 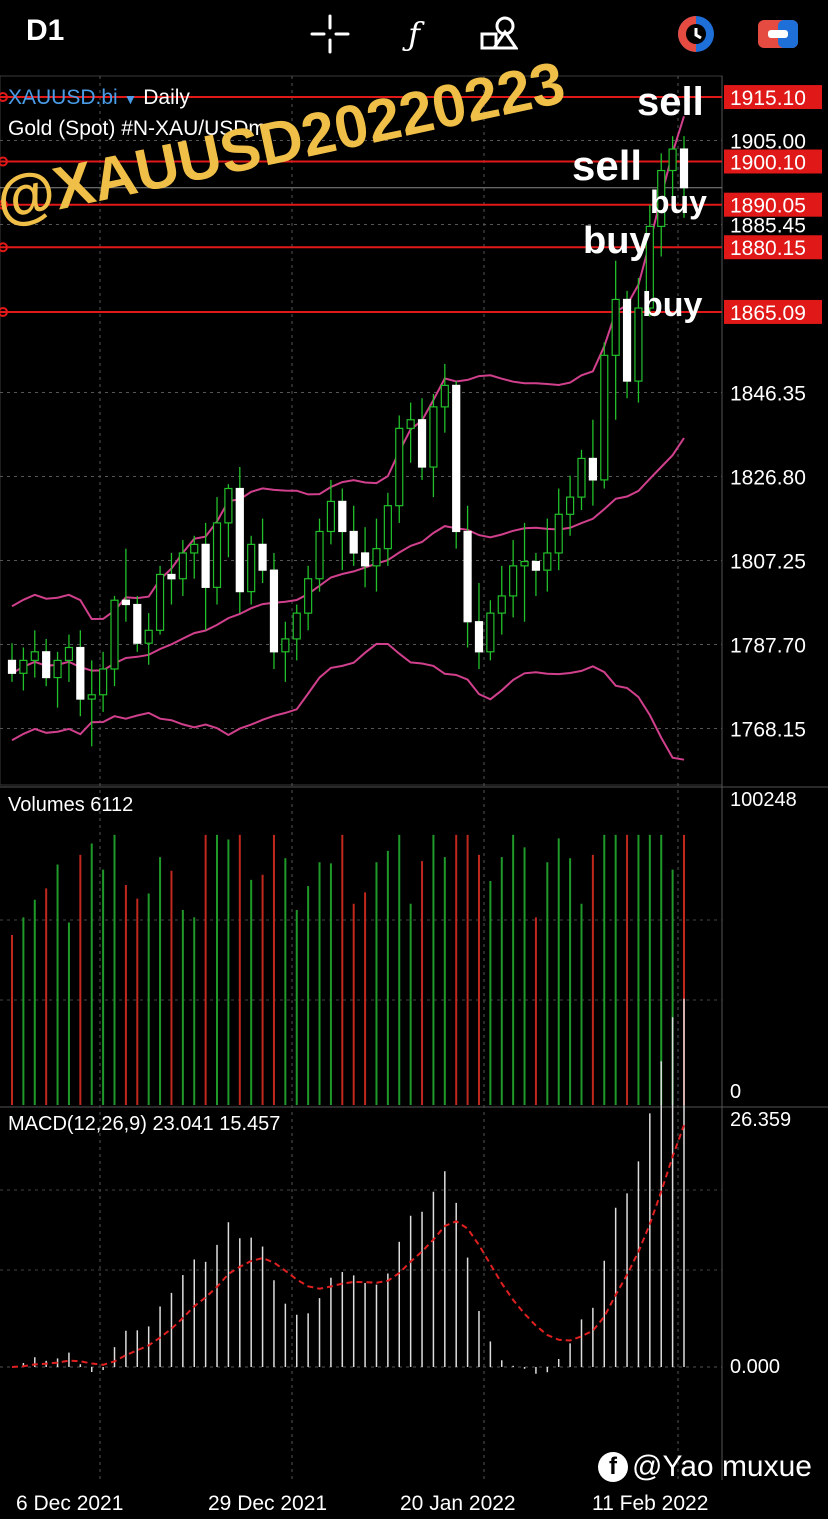 What do you see at coordinates (768, 248) in the screenshot?
I see `level-price-label-3: 1880.15` at bounding box center [768, 248].